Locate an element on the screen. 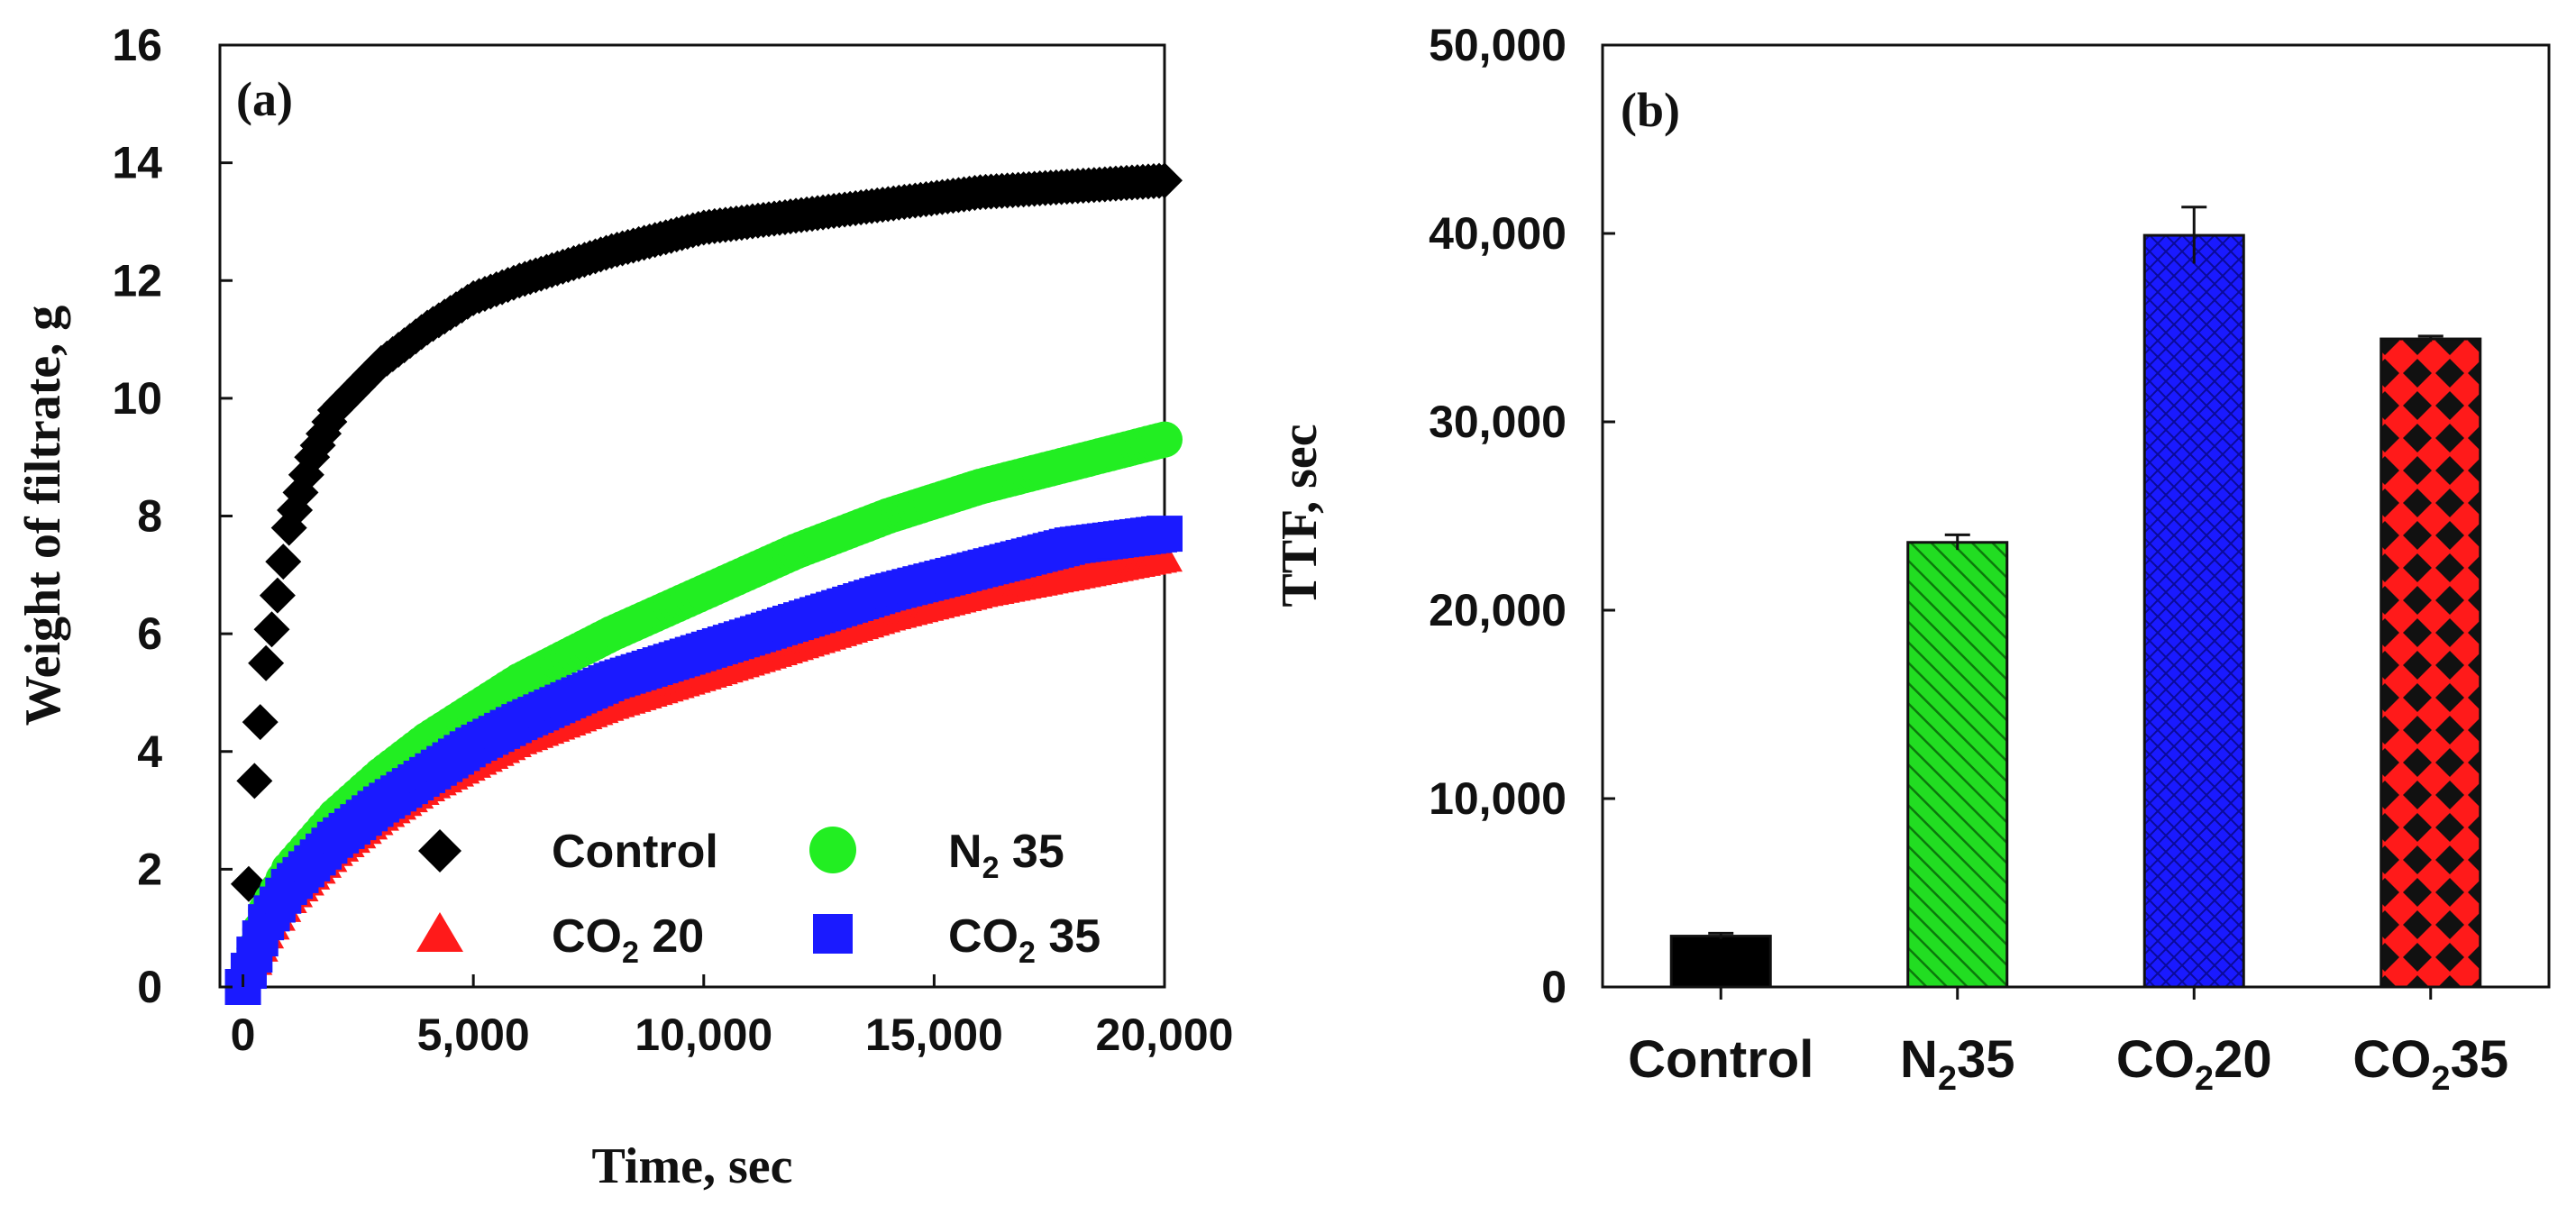 This screenshot has height=1206, width=2576. legend-item-control: Control is located at coordinates (568, 852).